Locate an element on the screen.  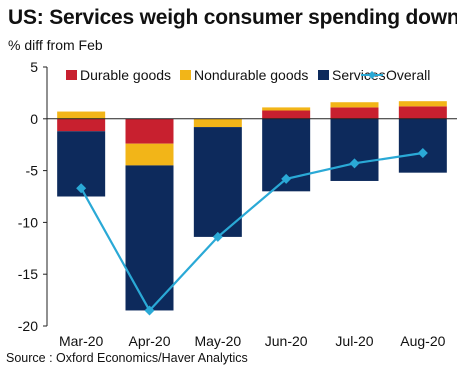
x-tick-label: Aug-20 is located at coordinates (422, 341).